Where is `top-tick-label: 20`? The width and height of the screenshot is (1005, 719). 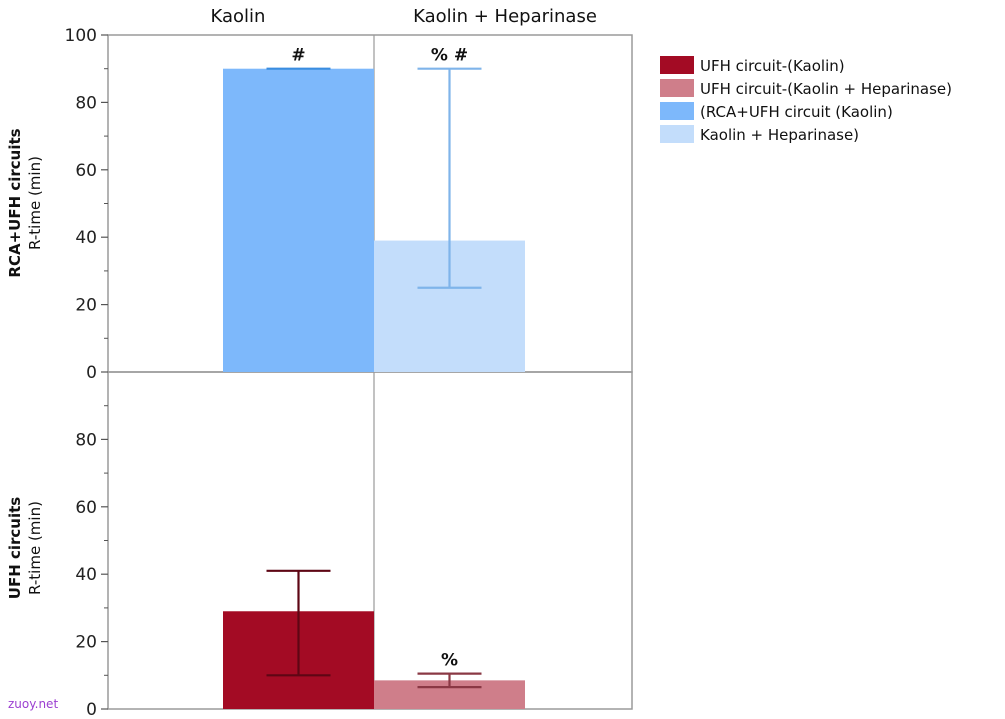 top-tick-label: 20 is located at coordinates (86, 306).